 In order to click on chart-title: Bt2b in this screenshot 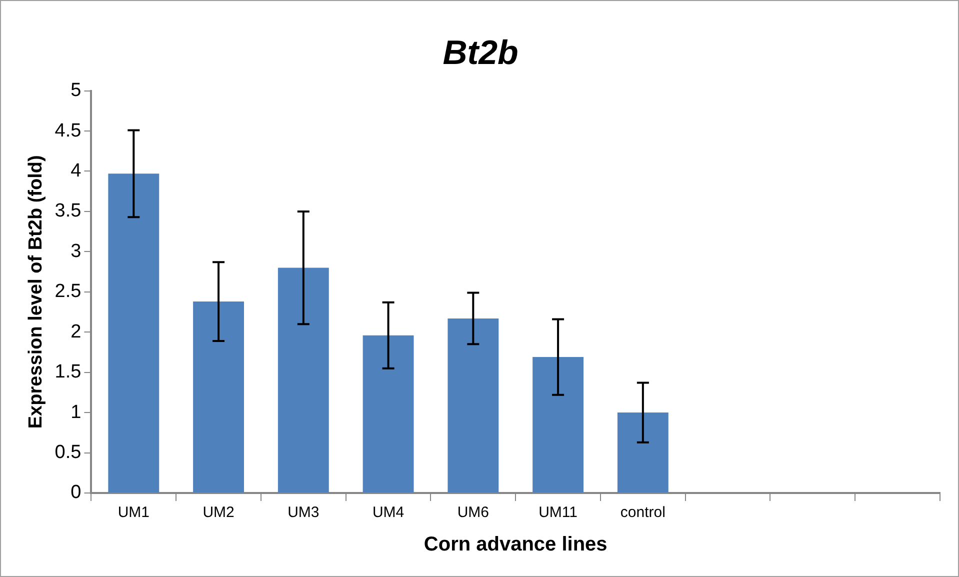, I will do `click(480, 53)`.